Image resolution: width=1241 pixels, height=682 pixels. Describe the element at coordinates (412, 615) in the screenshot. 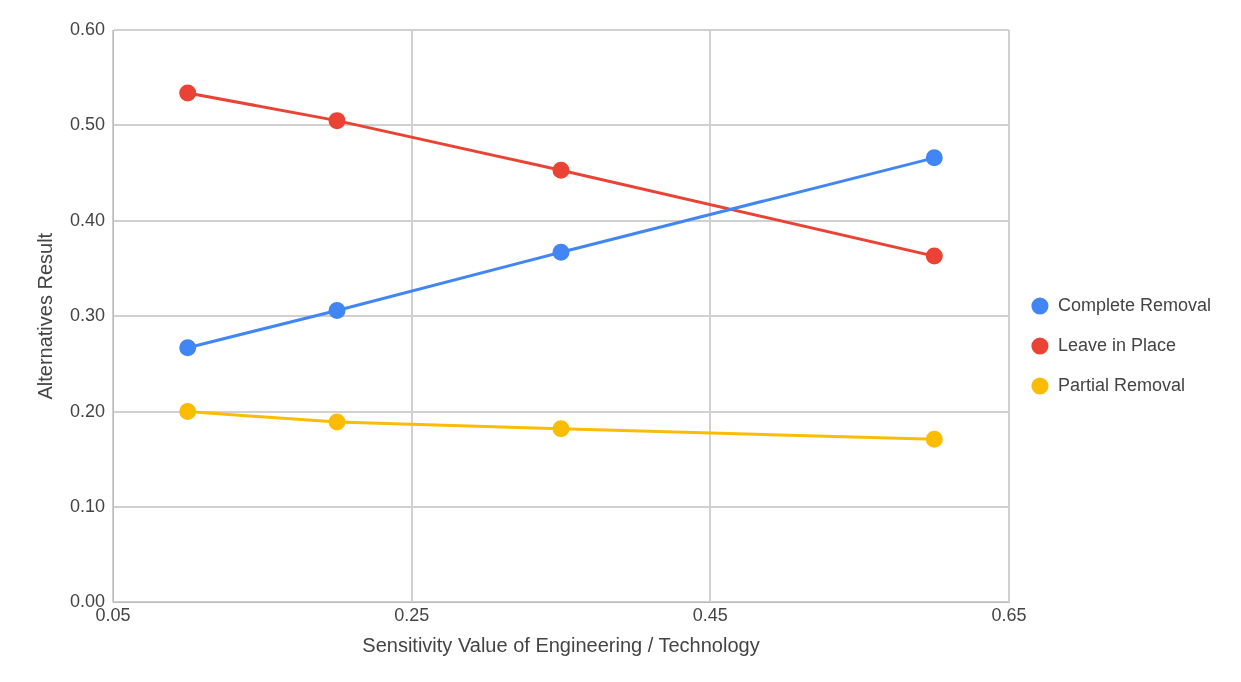

I see `x-tick-label: 0.25` at that location.